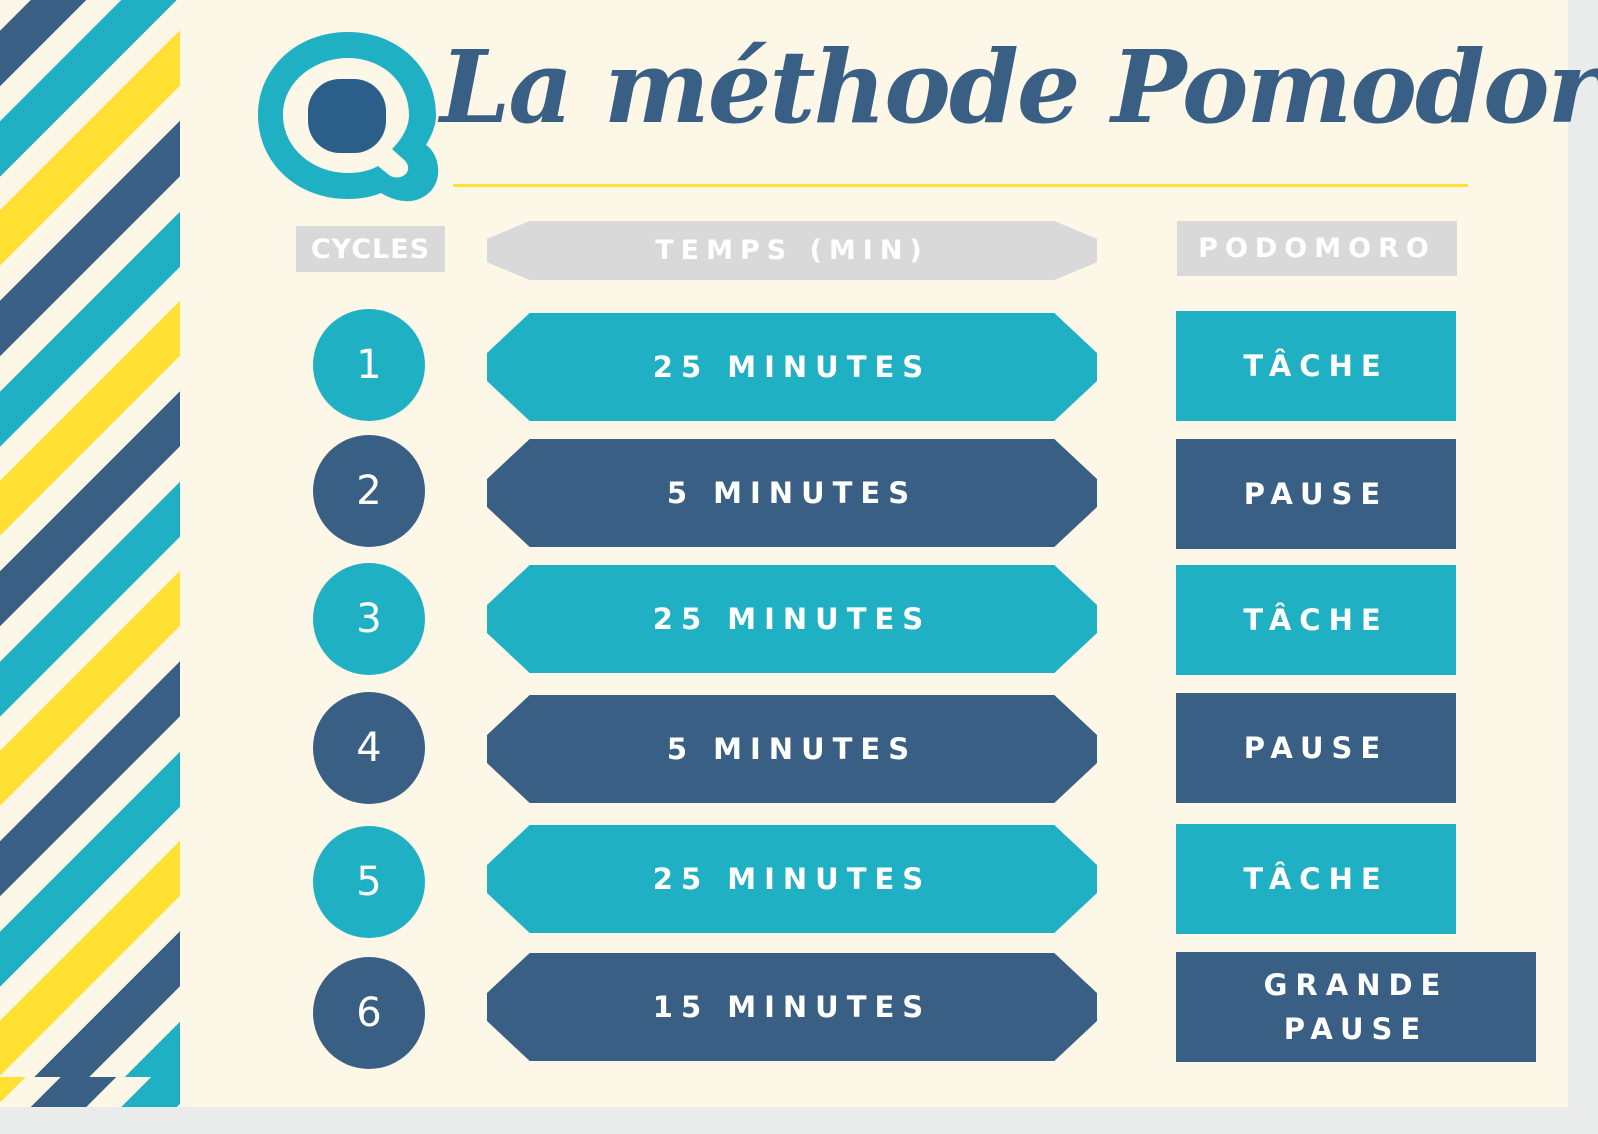 This screenshot has height=1134, width=1598. What do you see at coordinates (1317, 248) in the screenshot?
I see `header-podomoro: PODOMORO` at bounding box center [1317, 248].